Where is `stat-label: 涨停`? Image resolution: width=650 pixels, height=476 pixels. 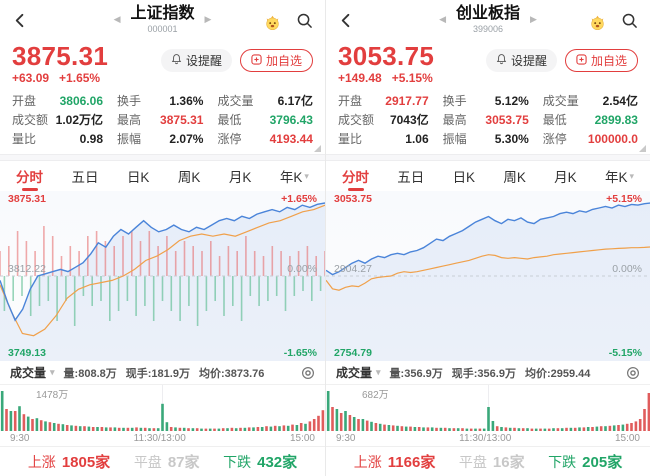 stat-label: 涨停 is located at coordinates (554, 139).